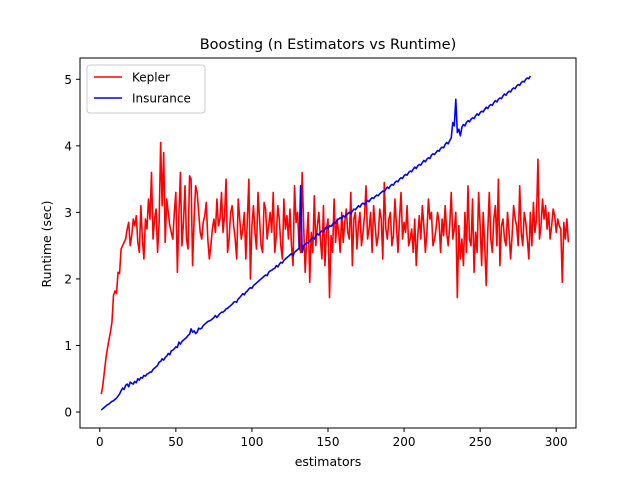 This screenshot has height=480, width=640. I want to click on y-tick-label: 5, so click(68, 80).